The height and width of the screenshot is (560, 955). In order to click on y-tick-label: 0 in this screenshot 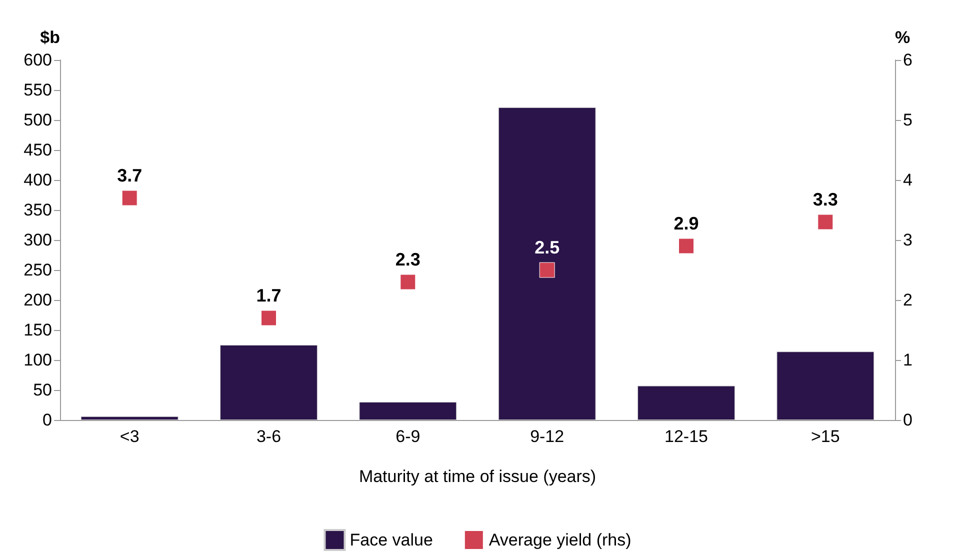, I will do `click(47, 420)`.